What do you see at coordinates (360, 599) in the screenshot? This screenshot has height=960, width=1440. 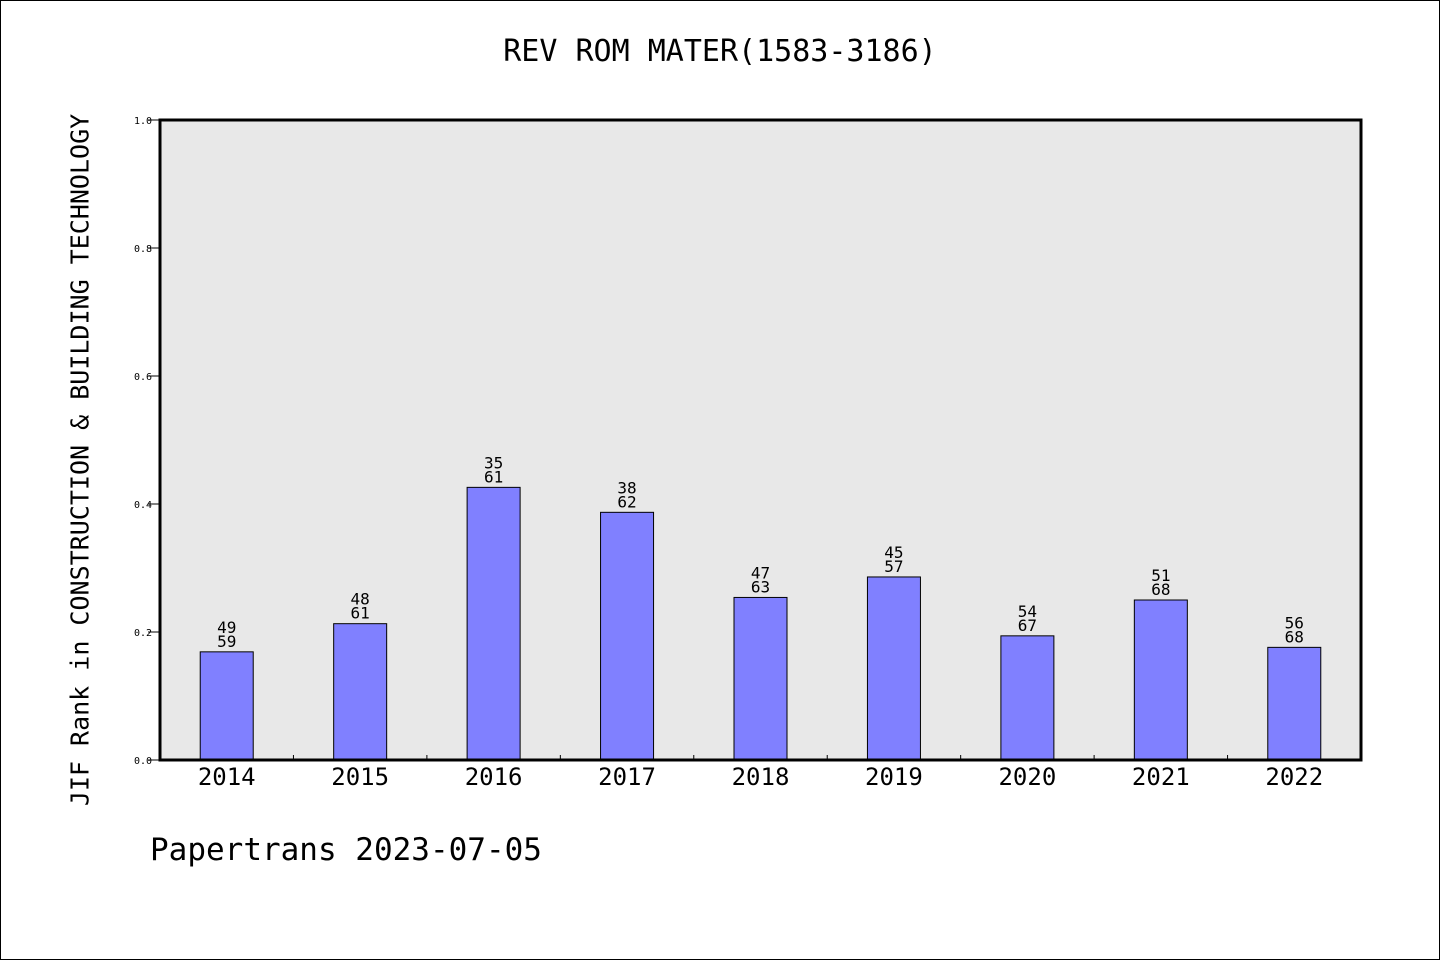 I see `rank-label-2015: 48` at bounding box center [360, 599].